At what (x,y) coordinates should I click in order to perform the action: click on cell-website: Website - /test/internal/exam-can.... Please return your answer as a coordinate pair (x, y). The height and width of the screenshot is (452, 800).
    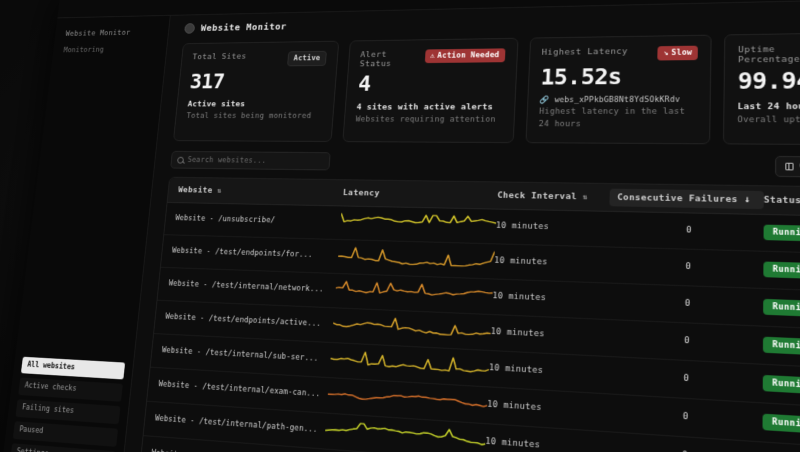
    Looking at the image, I should click on (239, 390).